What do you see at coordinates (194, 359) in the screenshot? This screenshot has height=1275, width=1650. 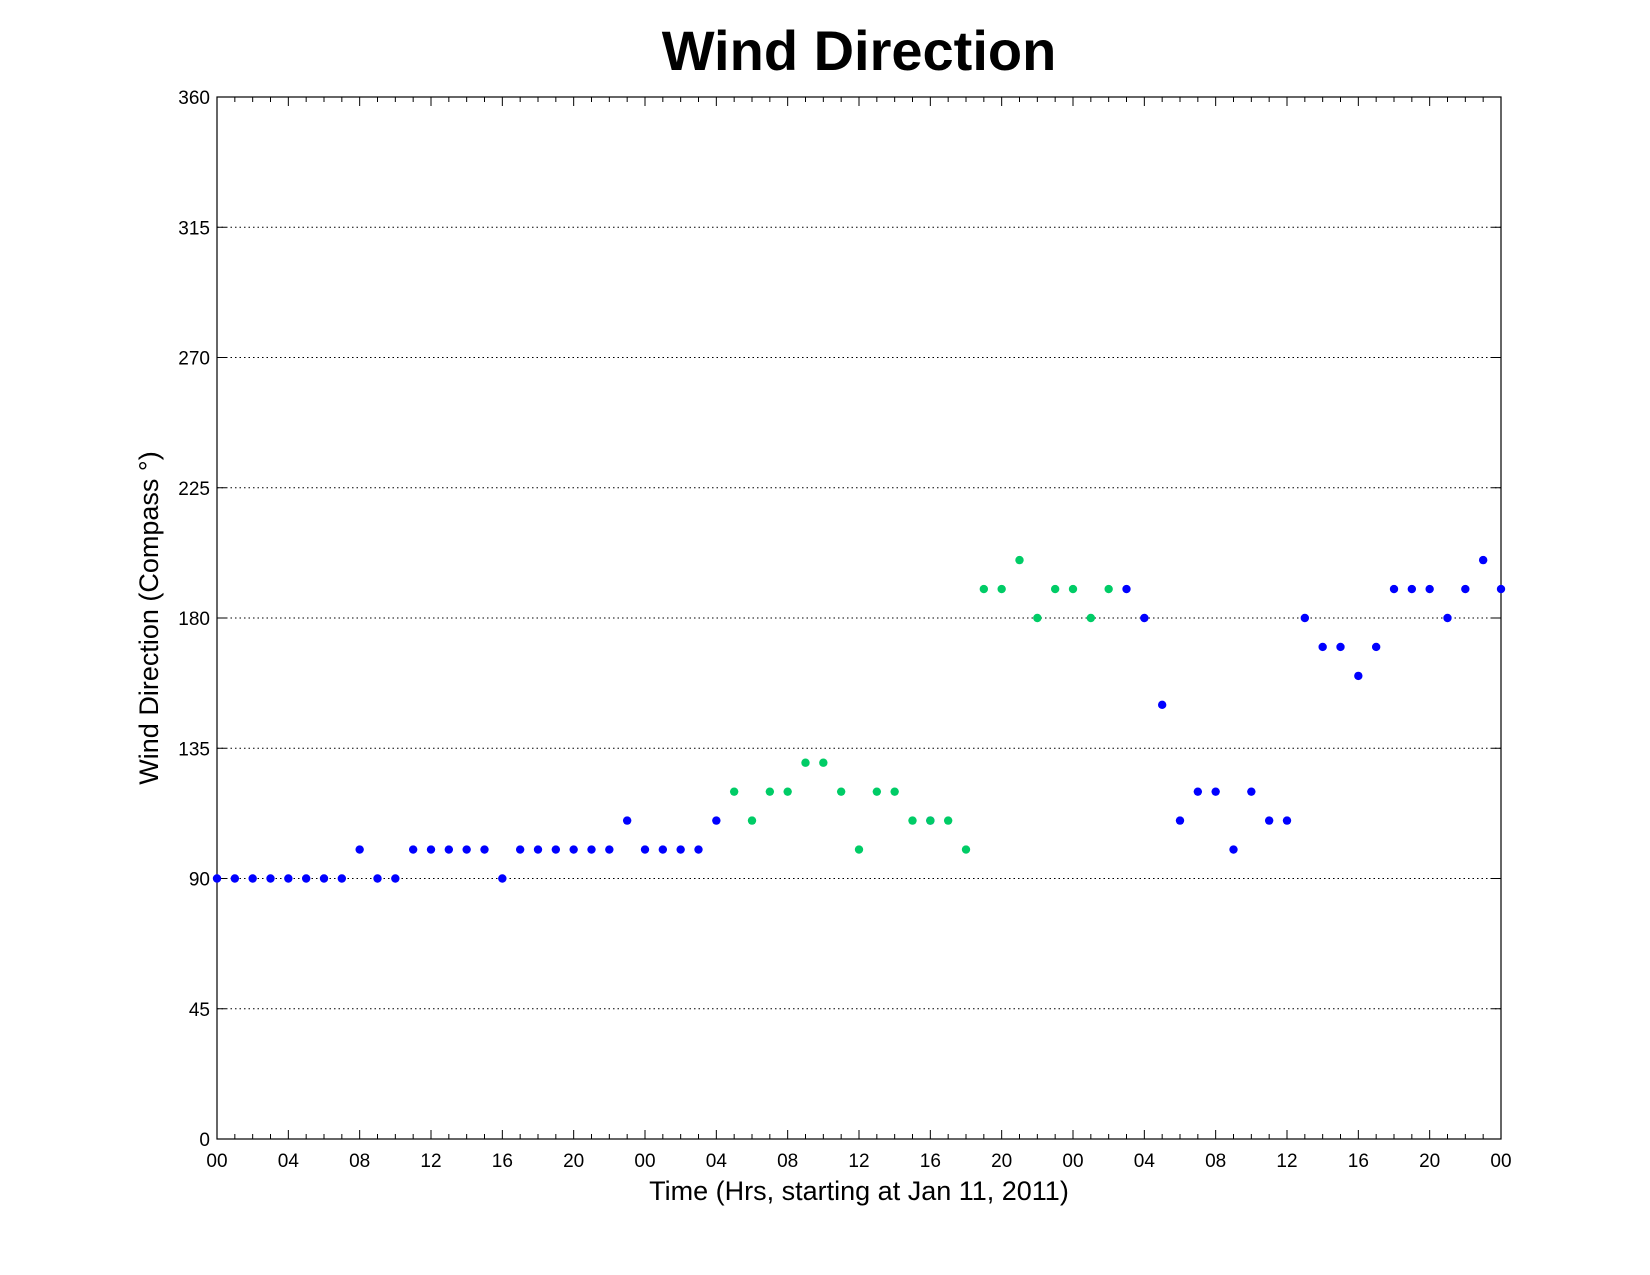 I see `y-tick-label: 270` at bounding box center [194, 359].